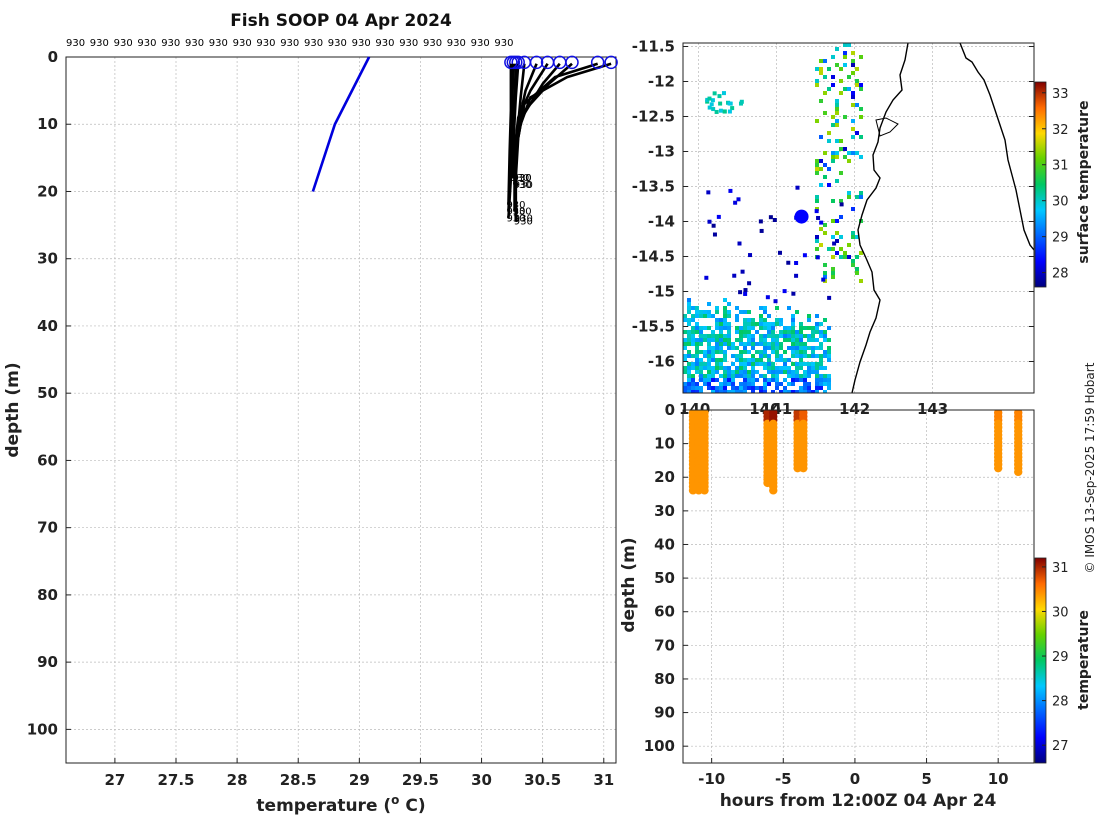 This screenshot has height=820, width=1100. I want to click on map-lon-tick-label: 143, so click(932, 409).